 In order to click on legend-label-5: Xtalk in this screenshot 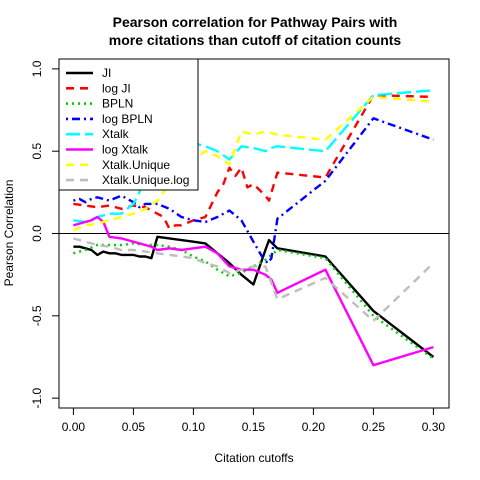, I will do `click(116, 134)`.